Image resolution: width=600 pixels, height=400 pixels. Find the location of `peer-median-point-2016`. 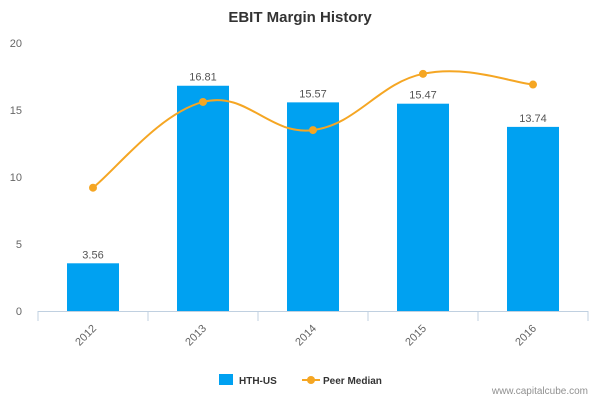

peer-median-point-2016 is located at coordinates (533, 84).